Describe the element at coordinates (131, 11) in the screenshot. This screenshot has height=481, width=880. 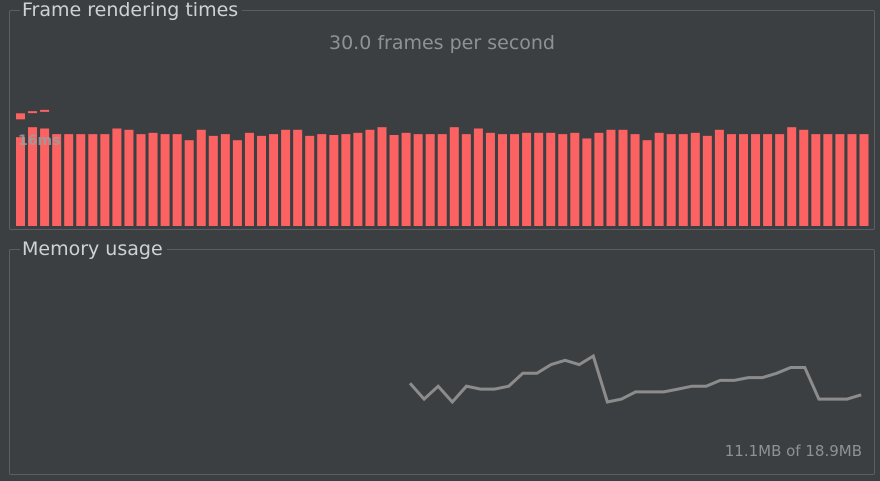
I see `frame-rendering-title: Frame rendering times` at that location.